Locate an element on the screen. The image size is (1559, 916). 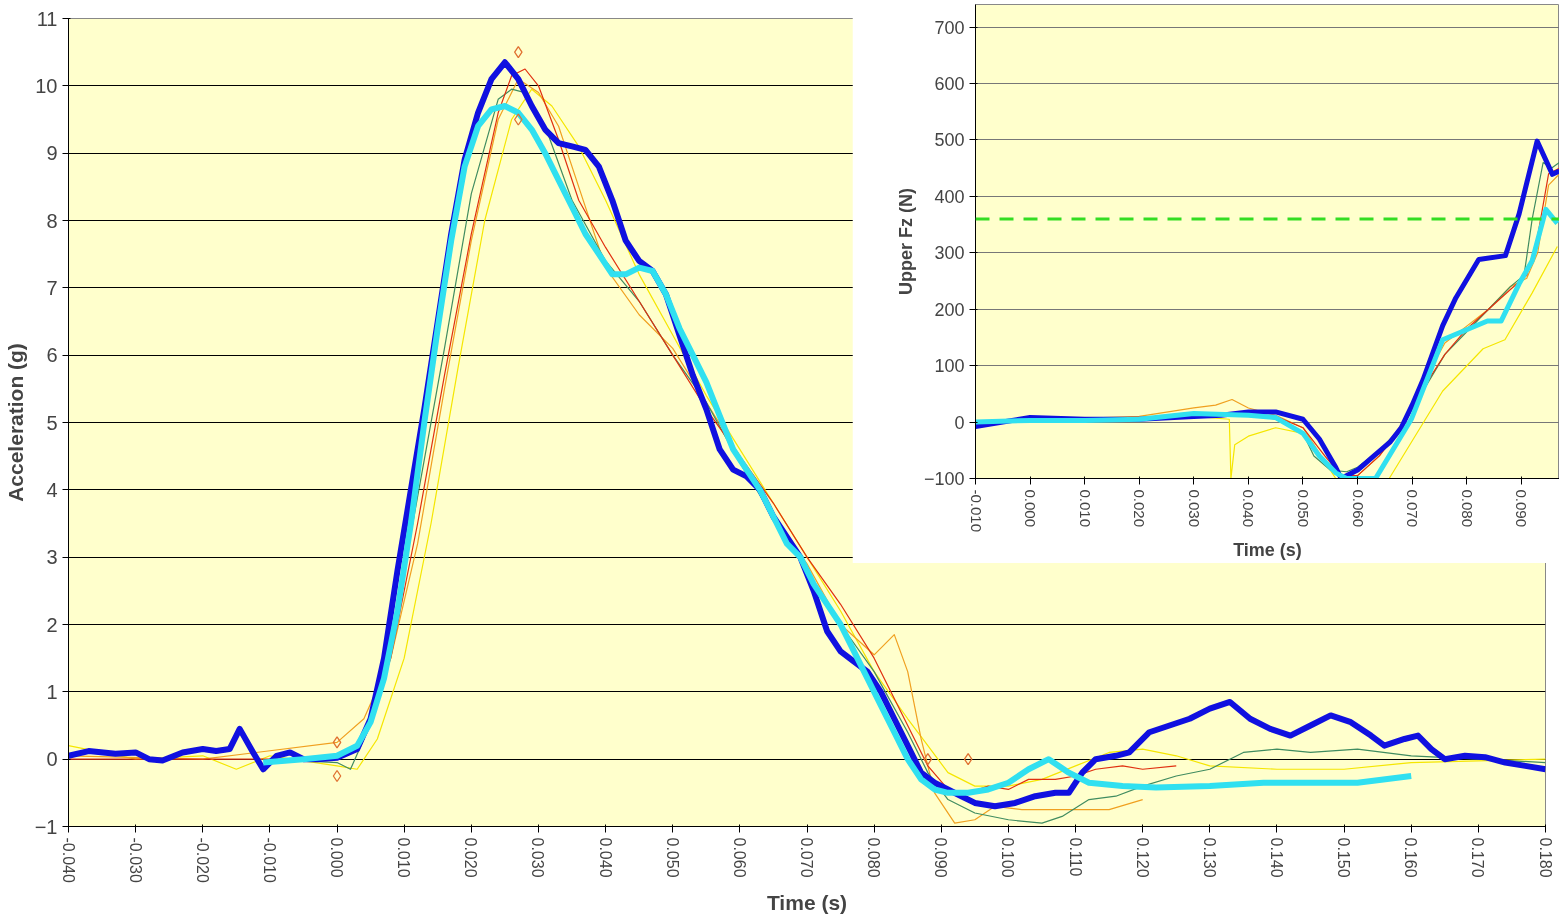
x-tick-label: 0.120 is located at coordinates (1142, 857).